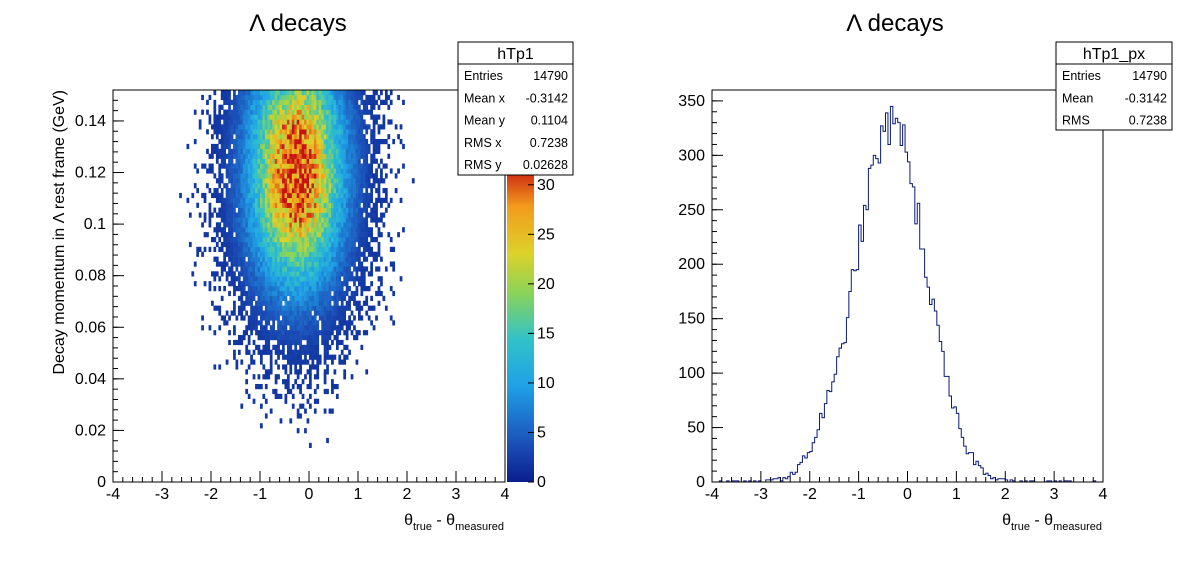  I want to click on heatmap-cells, so click(297, 269).